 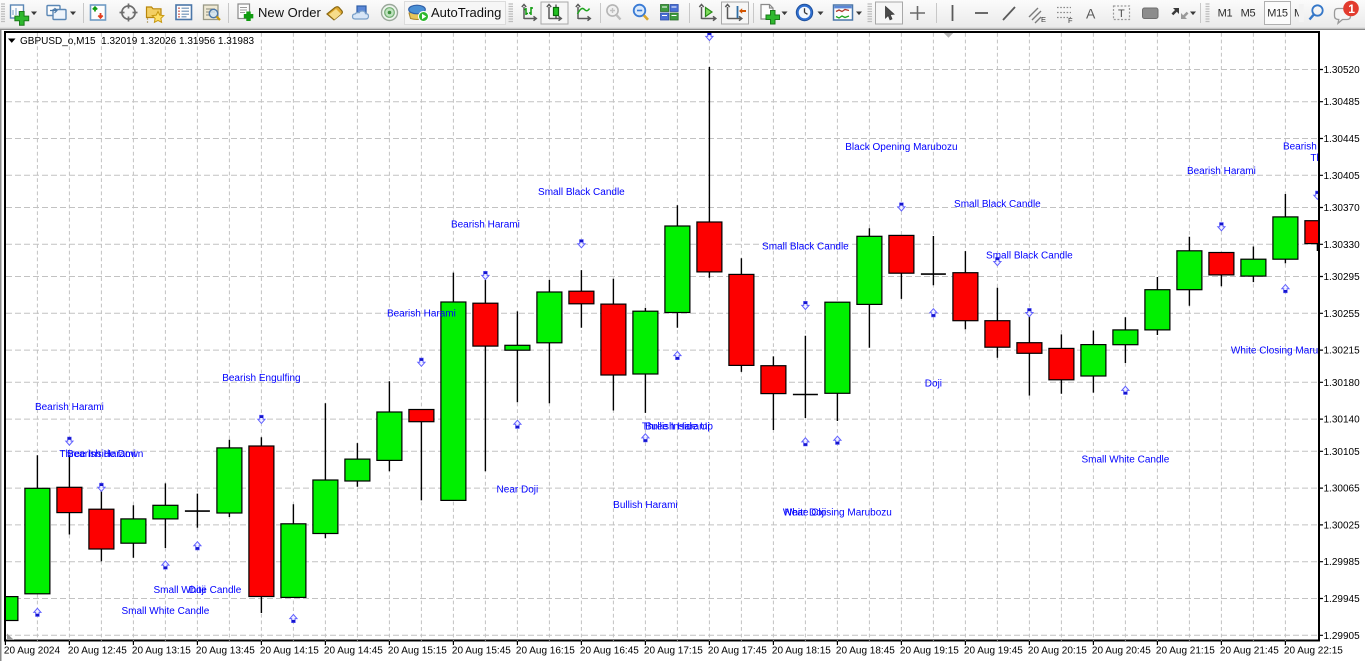 I want to click on svg-text: 1.30445, so click(x=1342, y=139).